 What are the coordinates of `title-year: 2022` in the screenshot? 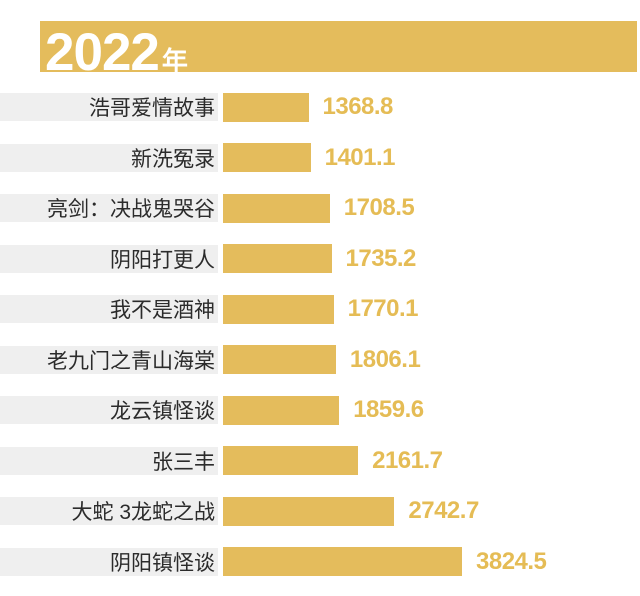 It's located at (102, 52).